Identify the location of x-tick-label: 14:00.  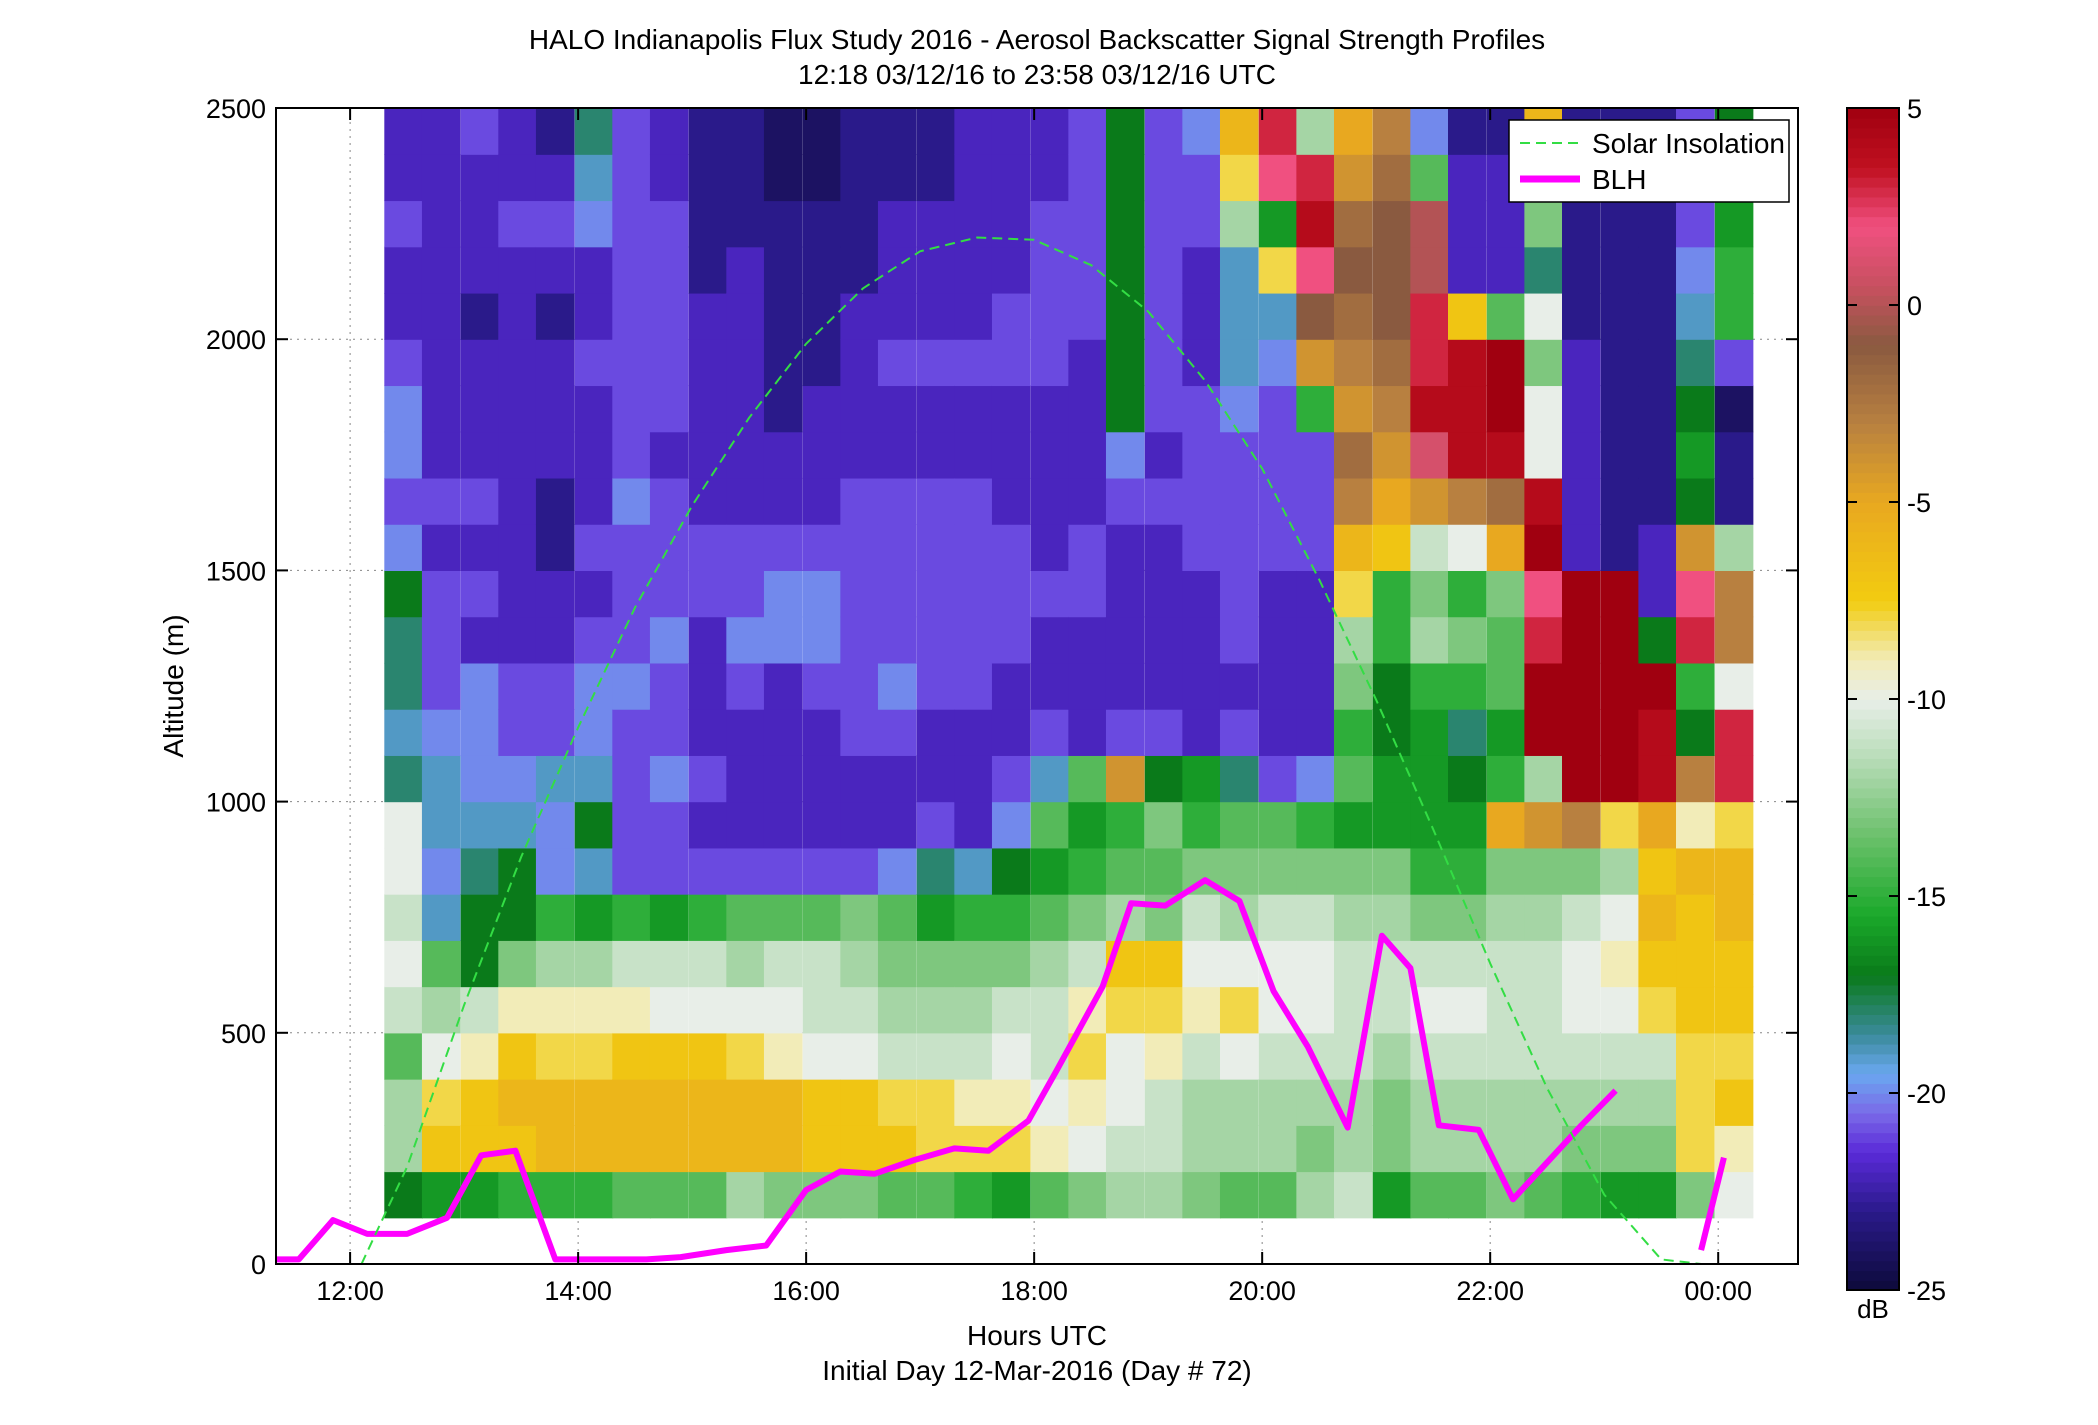
(578, 1291).